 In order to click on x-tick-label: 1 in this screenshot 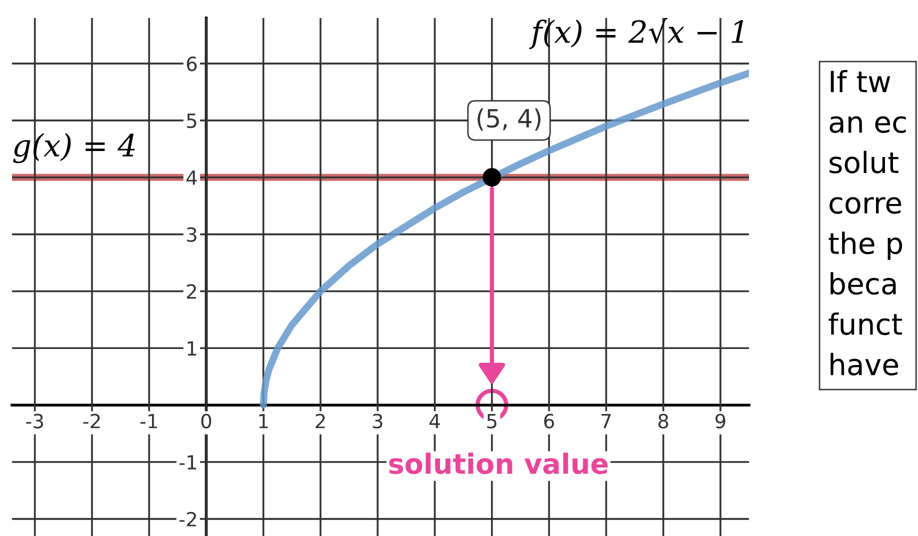, I will do `click(263, 421)`.